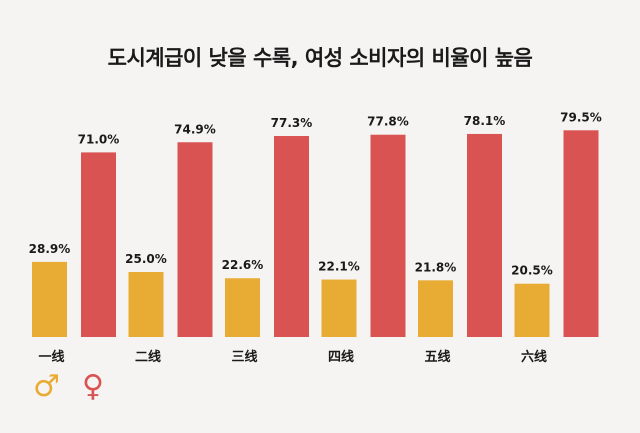 This screenshot has width=640, height=433. I want to click on category-label: 三线, so click(244, 357).